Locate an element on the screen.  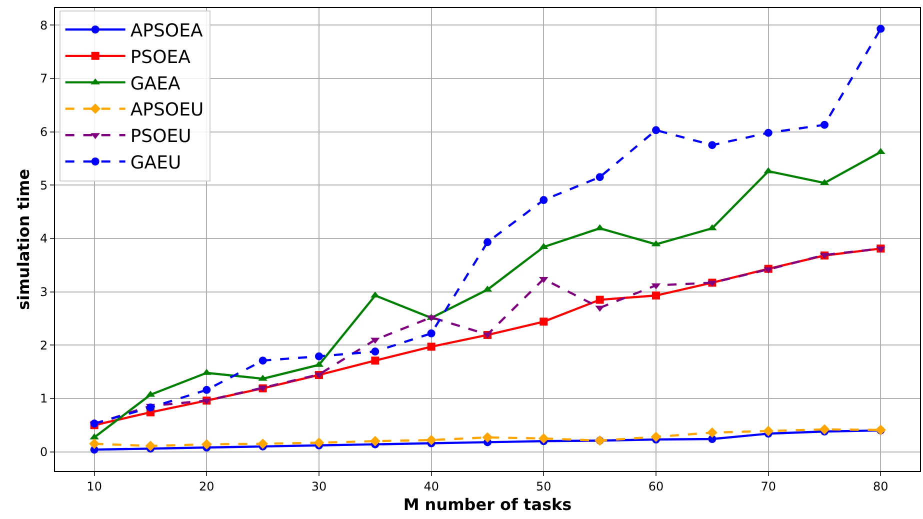
y-tick-label: 3 is located at coordinates (44, 291).